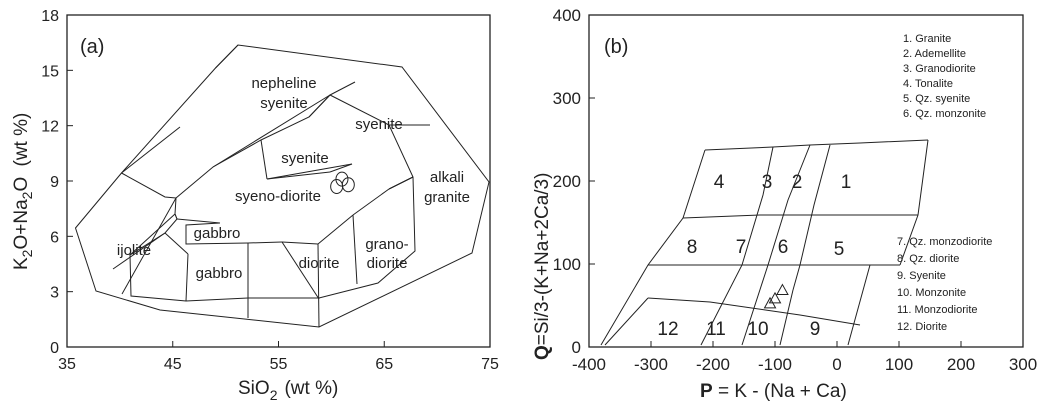  Describe the element at coordinates (274, 395) in the screenshot. I see `x-axis-title-subscript: 2` at that location.